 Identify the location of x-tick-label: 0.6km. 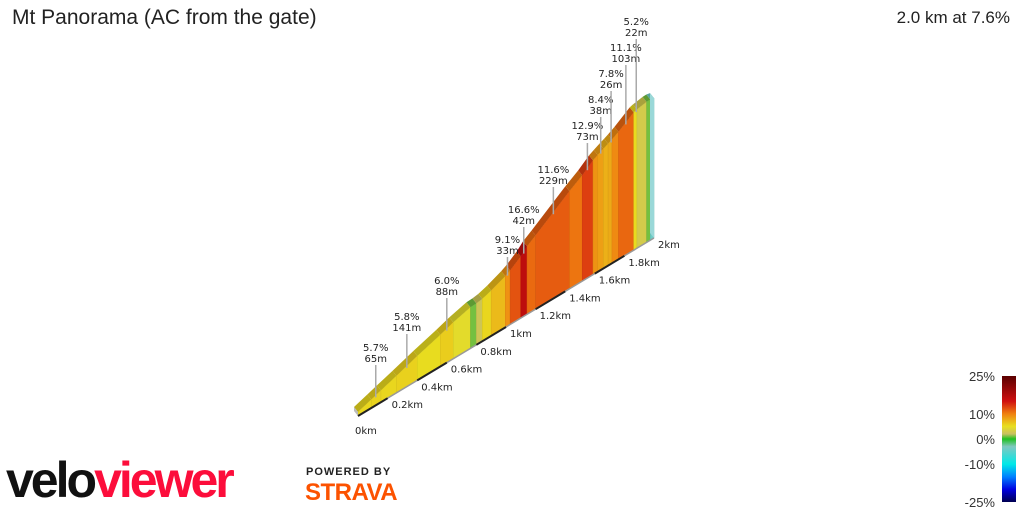
(466, 370).